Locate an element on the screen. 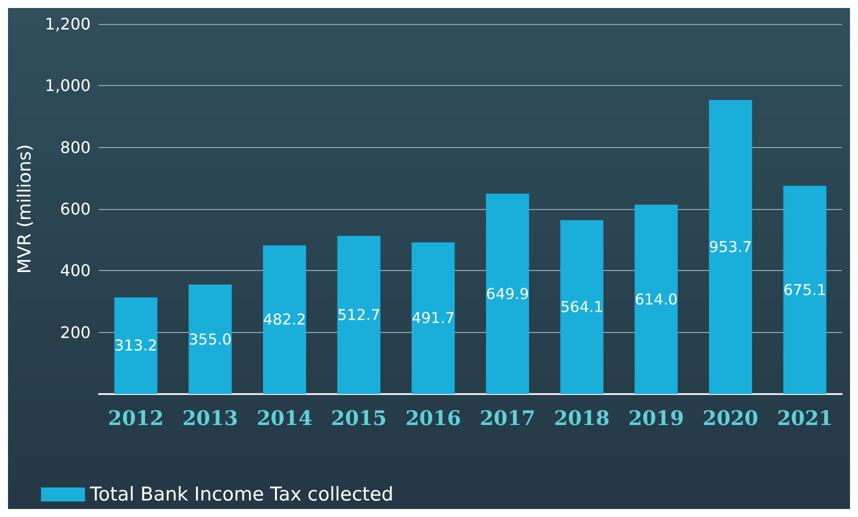 Image resolution: width=858 pixels, height=517 pixels. x-tick-label: 2018 is located at coordinates (582, 418).